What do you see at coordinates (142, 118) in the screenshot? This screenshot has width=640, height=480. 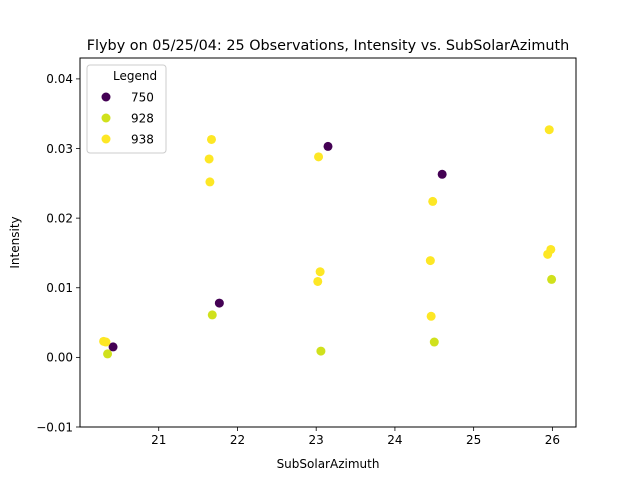 I see `legend-label-928: 928` at bounding box center [142, 118].